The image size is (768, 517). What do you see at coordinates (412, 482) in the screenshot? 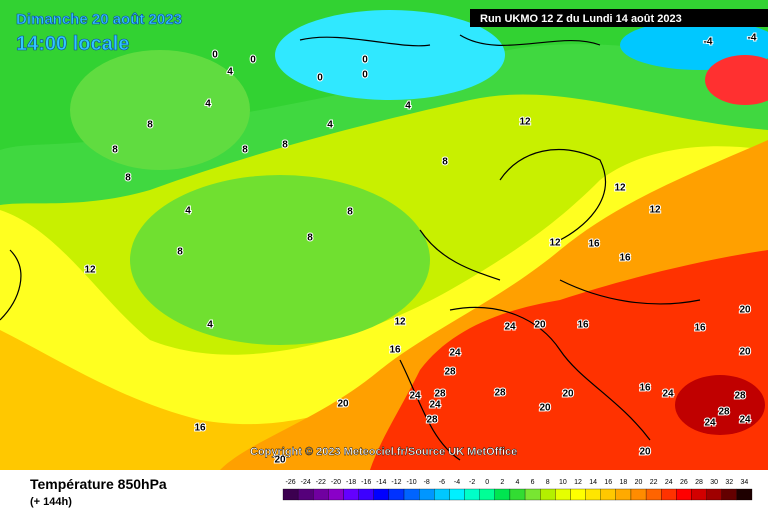
I see `scale-tick-label: -10` at bounding box center [412, 482].